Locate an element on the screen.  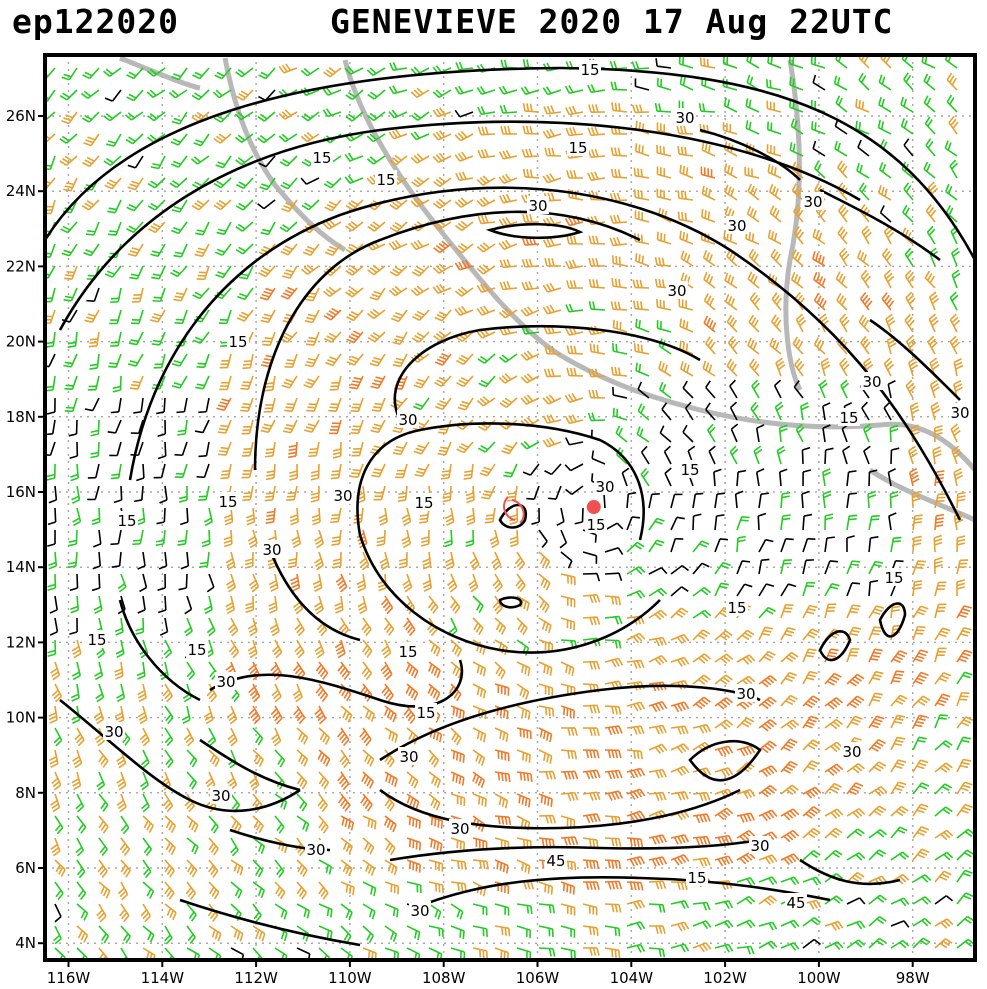
lat-tick-label: 12N is located at coordinates (21, 642).